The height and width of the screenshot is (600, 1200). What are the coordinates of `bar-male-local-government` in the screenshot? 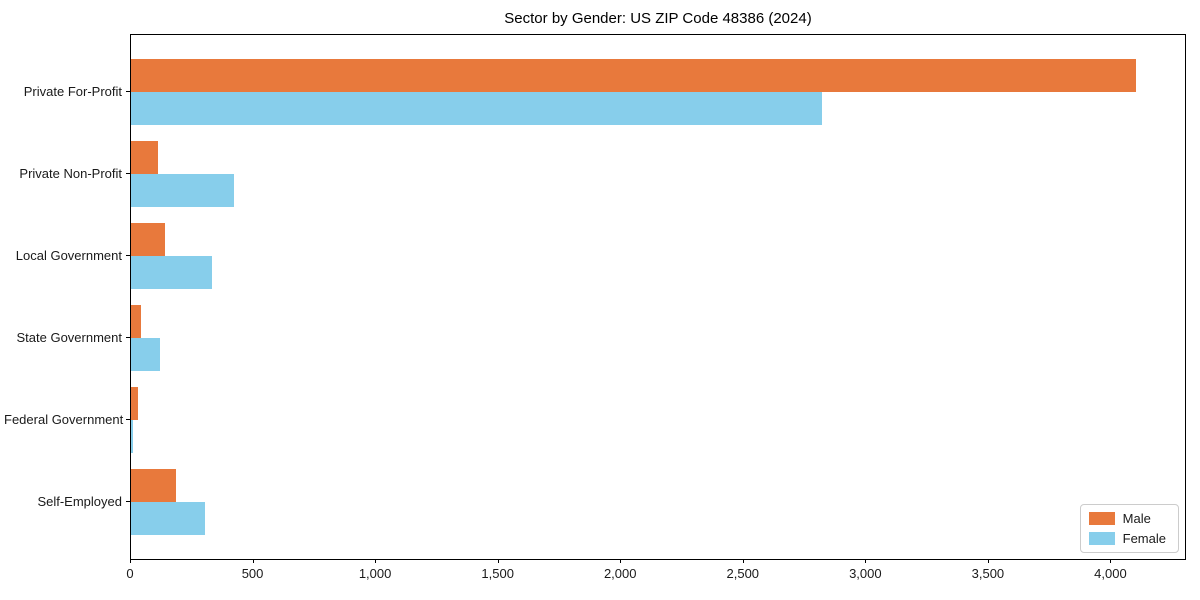 It's located at (148, 239).